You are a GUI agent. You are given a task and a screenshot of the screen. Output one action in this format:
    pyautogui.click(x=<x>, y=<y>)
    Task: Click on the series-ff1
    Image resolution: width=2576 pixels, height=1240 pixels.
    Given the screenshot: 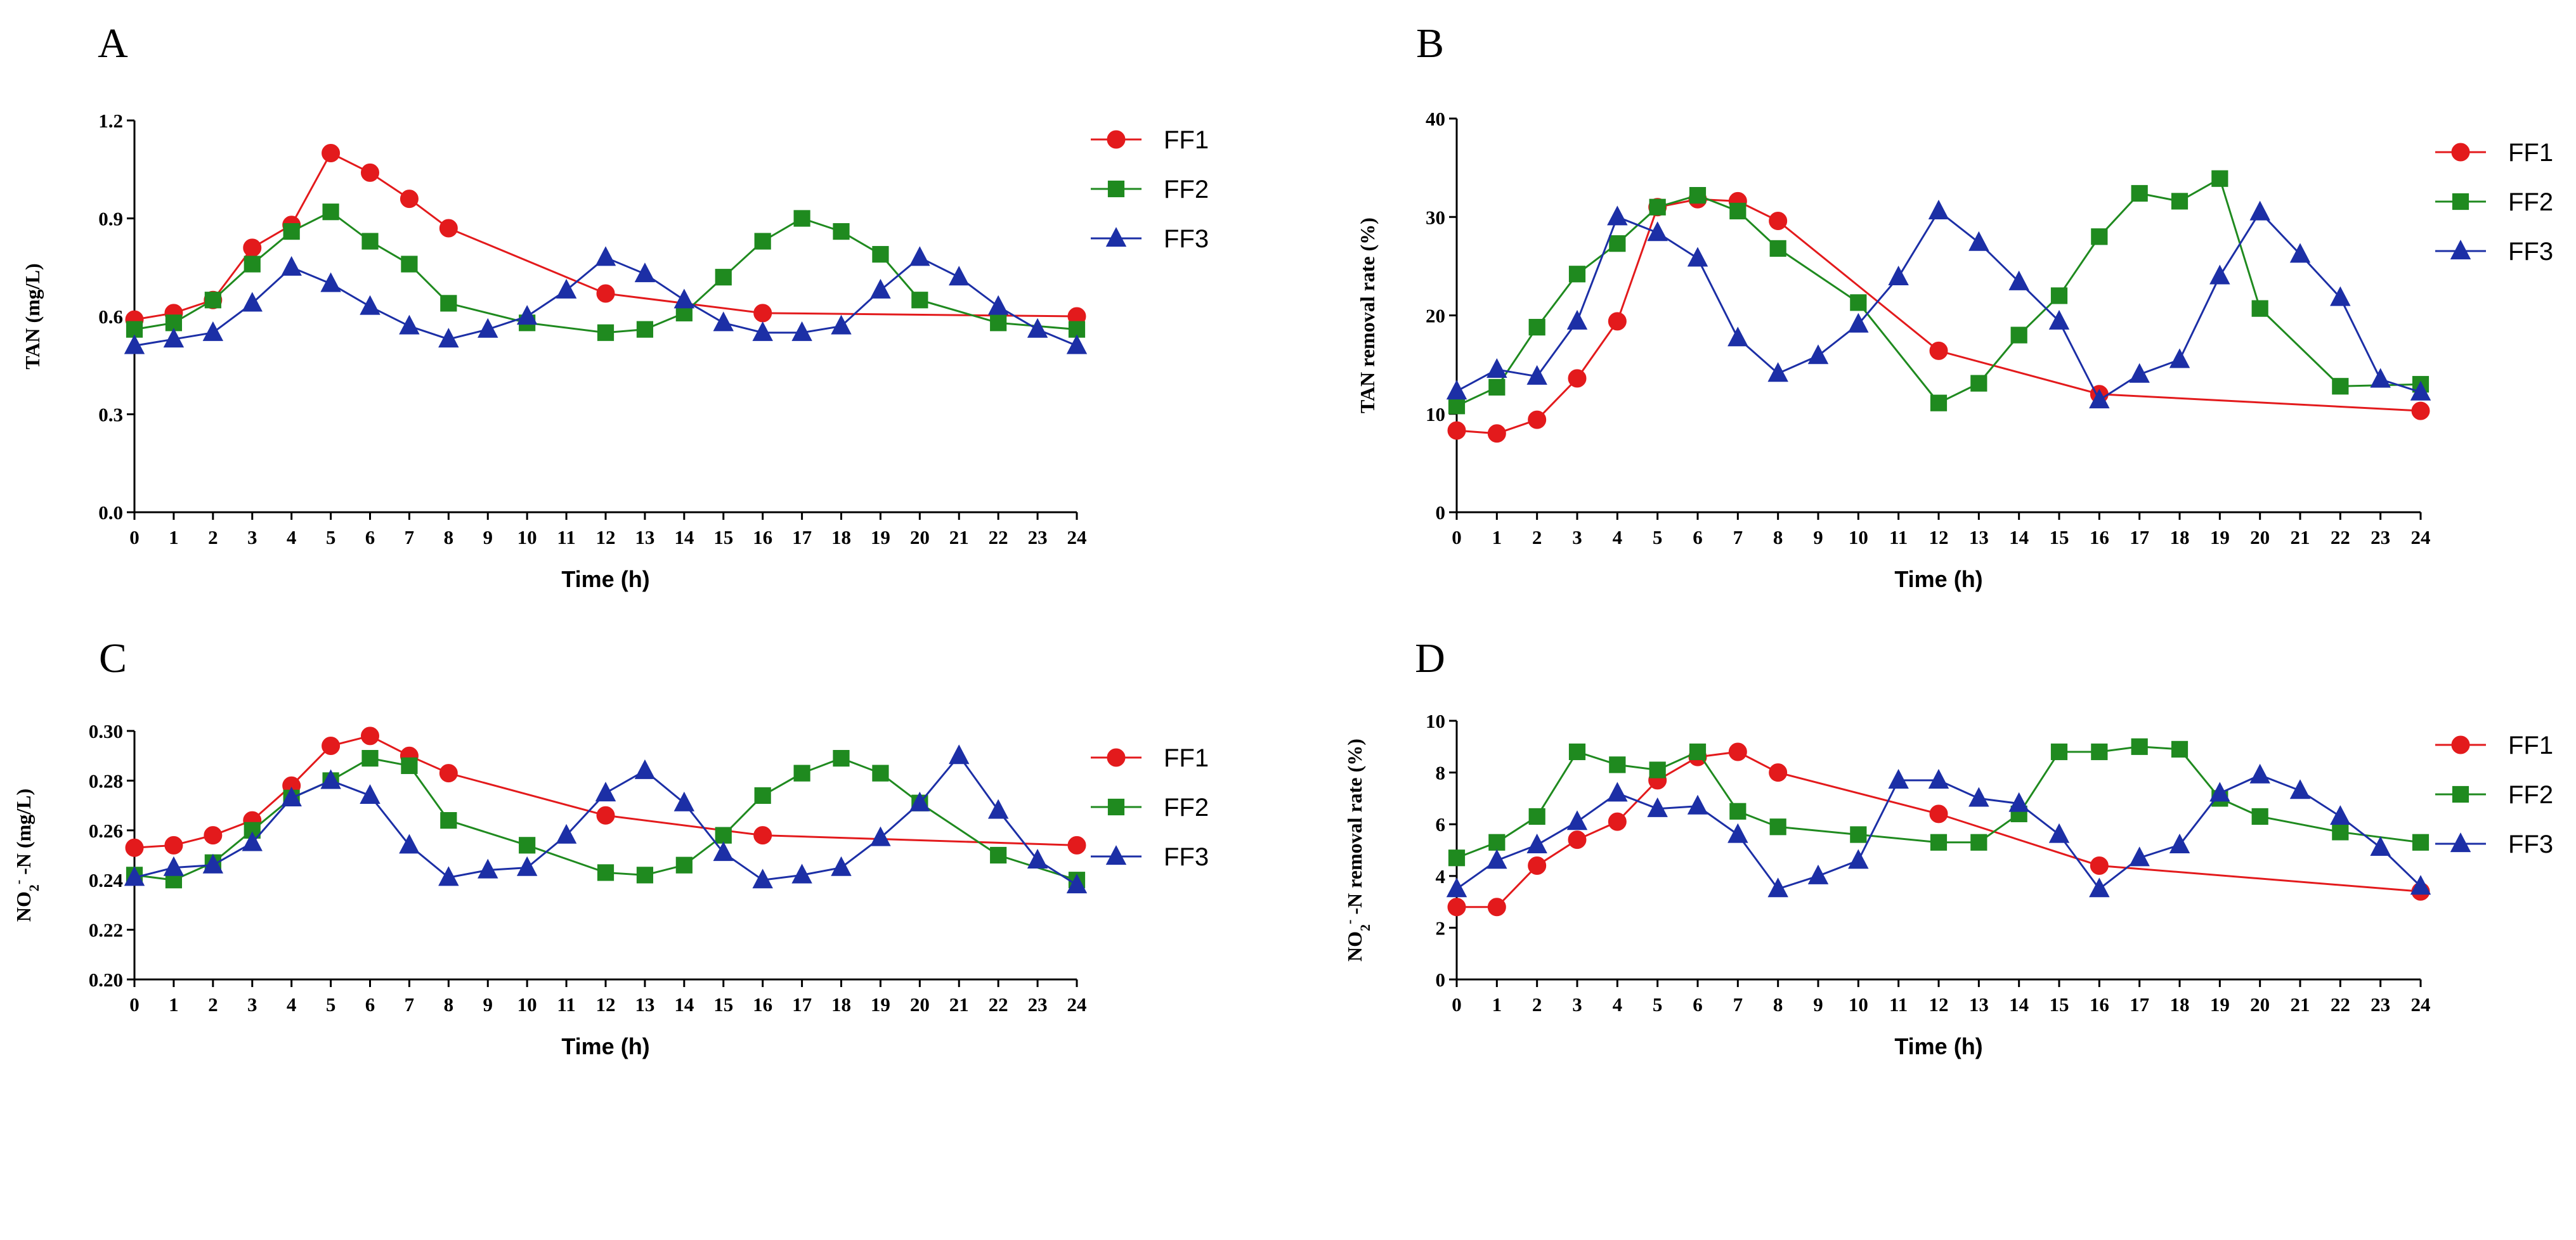 What is the action you would take?
    pyautogui.click(x=605, y=236)
    